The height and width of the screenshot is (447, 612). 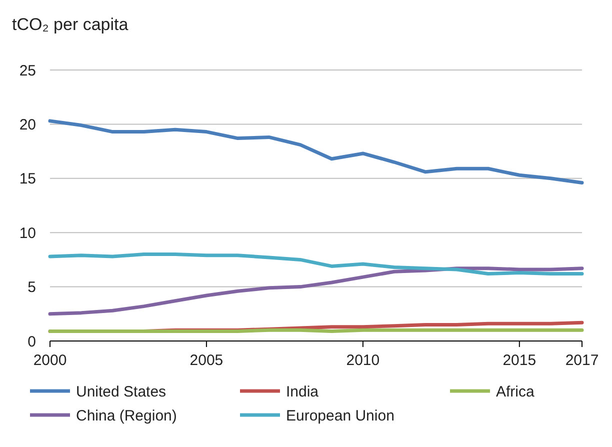 I want to click on x-tick-label: 2015, so click(x=519, y=360).